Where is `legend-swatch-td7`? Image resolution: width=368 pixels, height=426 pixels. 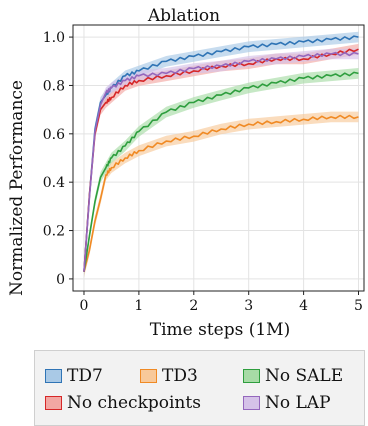 legend-swatch-td7 is located at coordinates (53, 376).